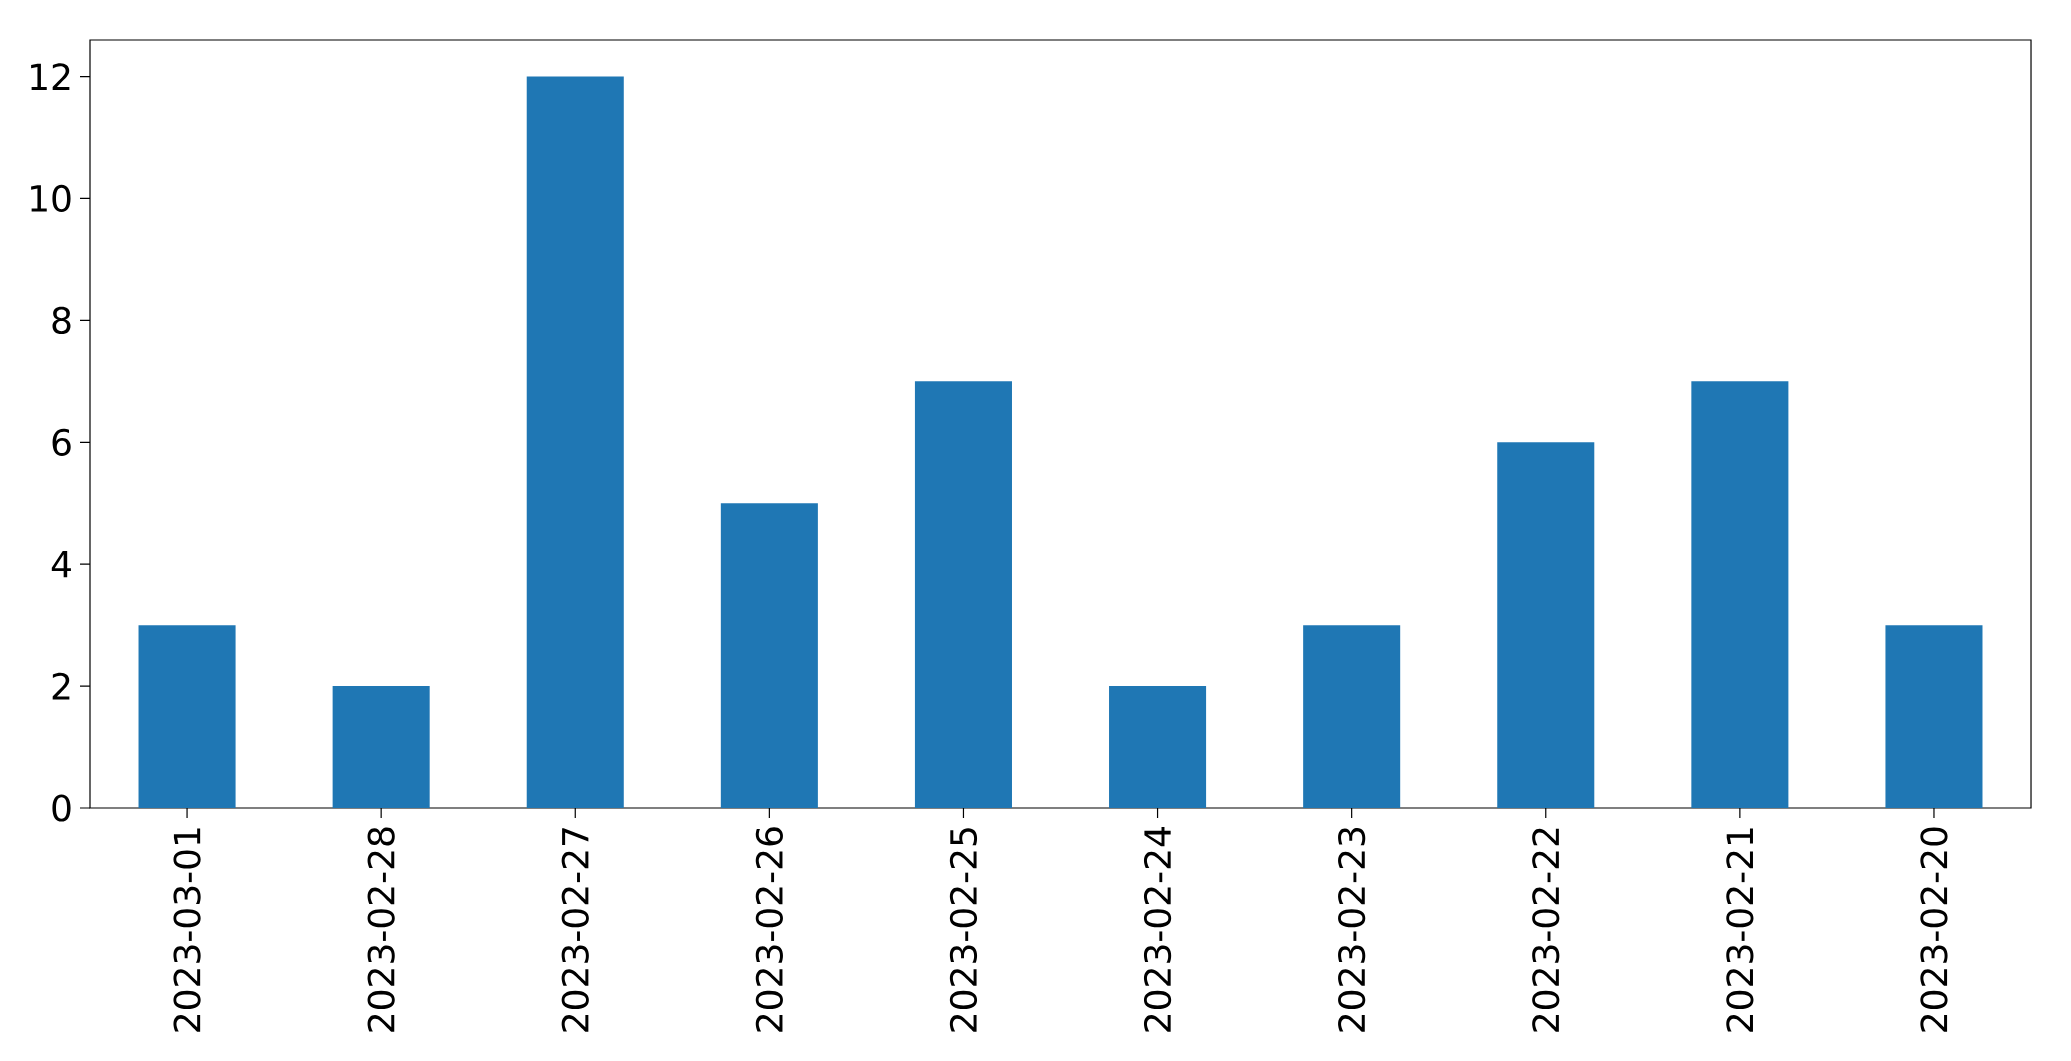 The height and width of the screenshot is (1061, 2071). I want to click on y-tick-label: 6, so click(61, 442).